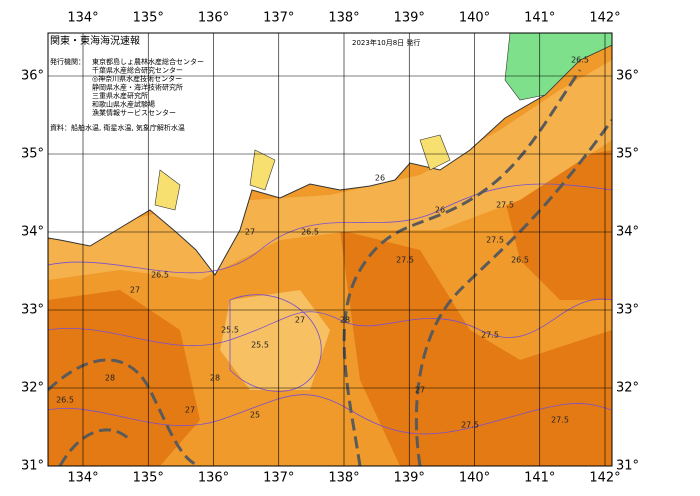 Image resolution: width=700 pixels, height=496 pixels. What do you see at coordinates (95, 40) in the screenshot?
I see `map-title: 関東・東海海況速報` at bounding box center [95, 40].